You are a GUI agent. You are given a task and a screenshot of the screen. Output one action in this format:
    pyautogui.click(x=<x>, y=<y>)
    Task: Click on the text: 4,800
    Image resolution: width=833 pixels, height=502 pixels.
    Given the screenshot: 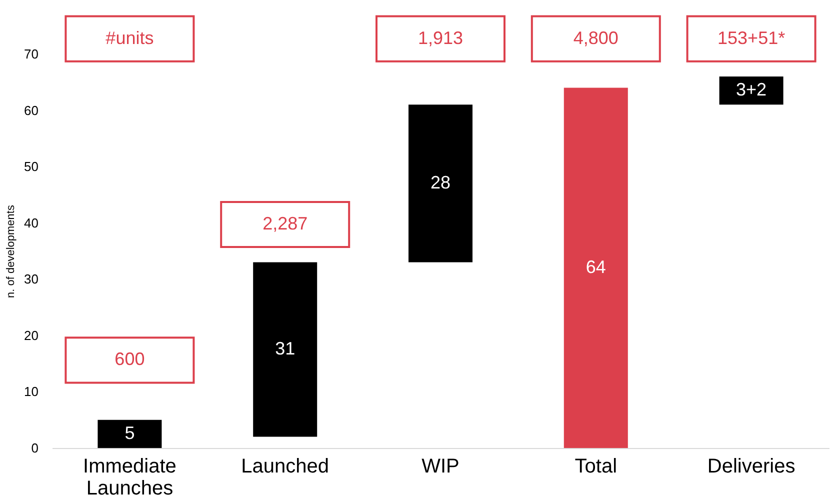 What is the action you would take?
    pyautogui.click(x=595, y=38)
    